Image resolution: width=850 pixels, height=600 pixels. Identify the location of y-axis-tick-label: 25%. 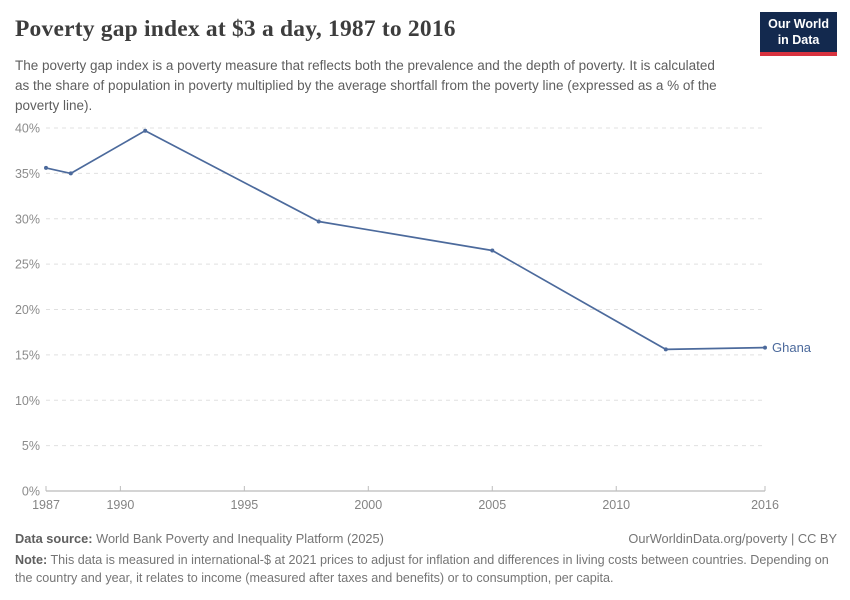
(27, 265).